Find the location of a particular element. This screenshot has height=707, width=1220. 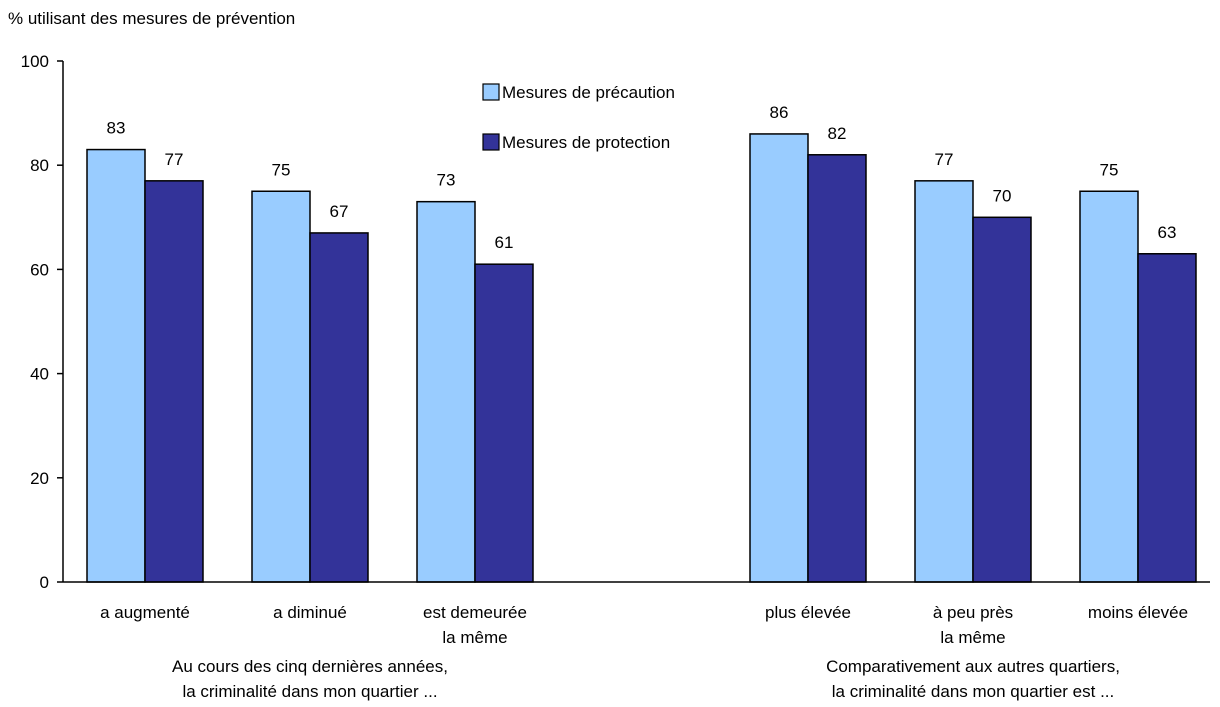

legend-label: Mesures de précaution is located at coordinates (588, 92).